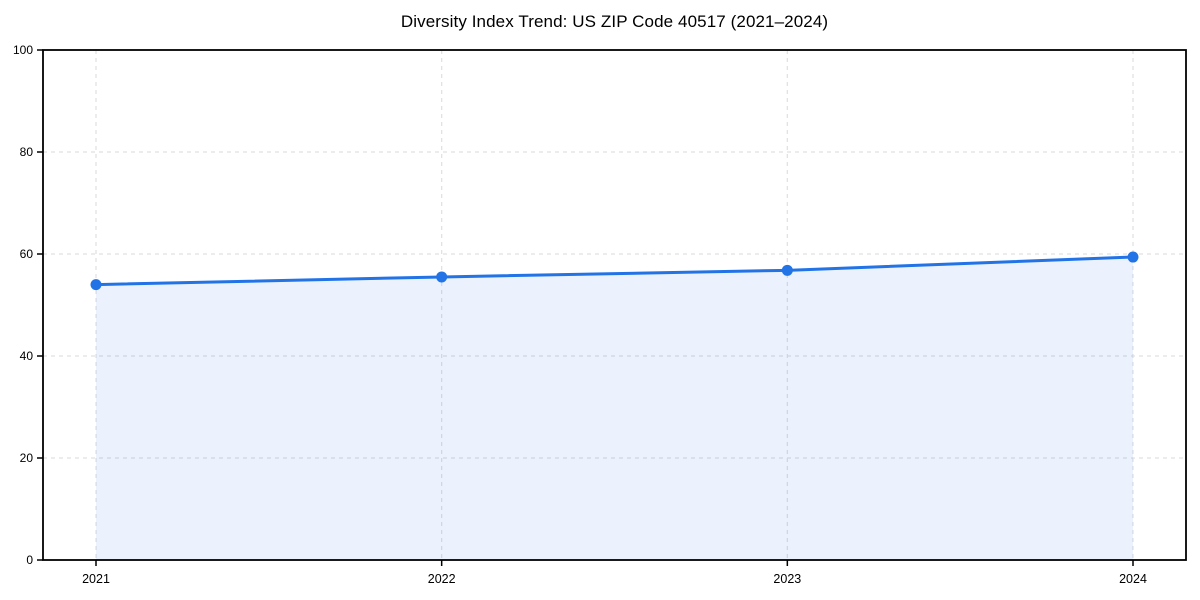  Describe the element at coordinates (29, 560) in the screenshot. I see `y-axis-tick-label: 0` at that location.